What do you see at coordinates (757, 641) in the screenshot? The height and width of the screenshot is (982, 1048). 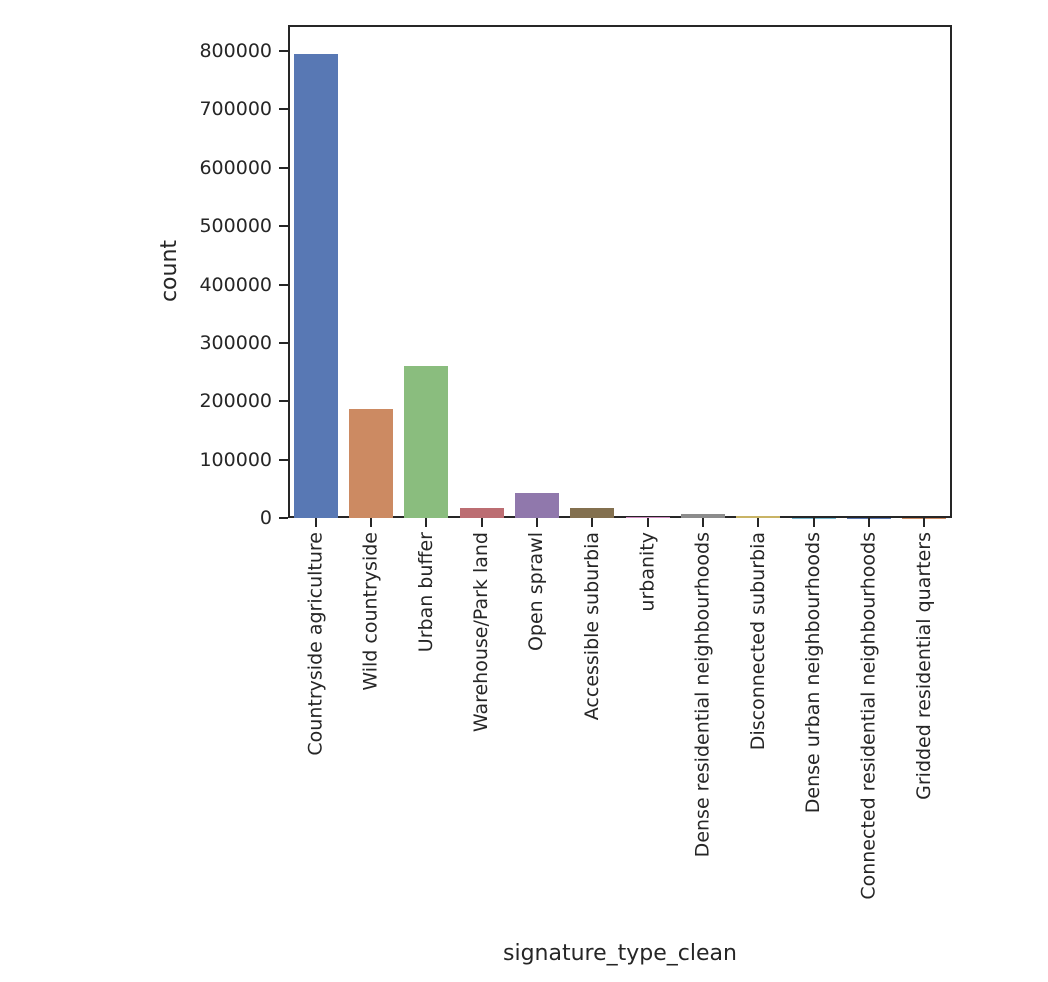 I see `x-tick-label: Disconnected suburbia` at bounding box center [757, 641].